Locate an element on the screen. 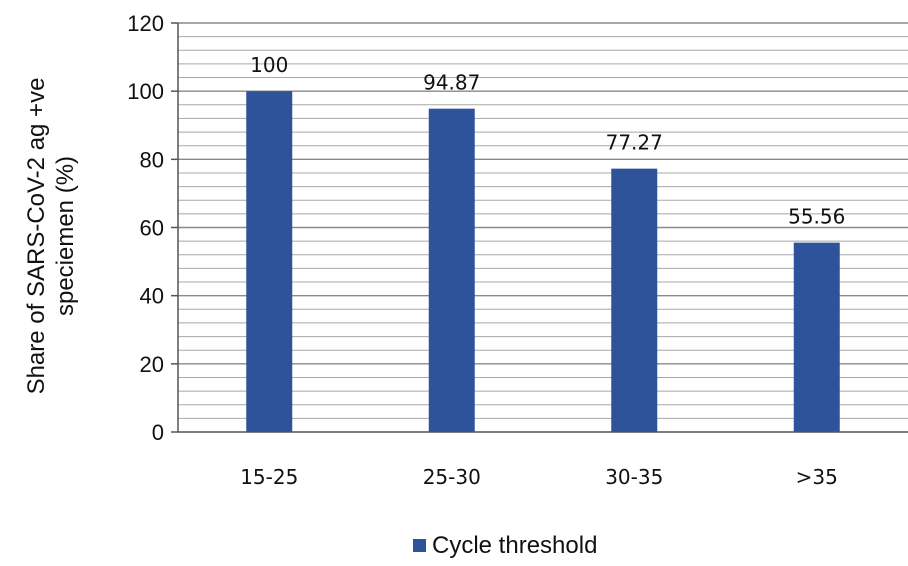 Image resolution: width=908 pixels, height=566 pixels. y-tick-label: 20 is located at coordinates (152, 364).